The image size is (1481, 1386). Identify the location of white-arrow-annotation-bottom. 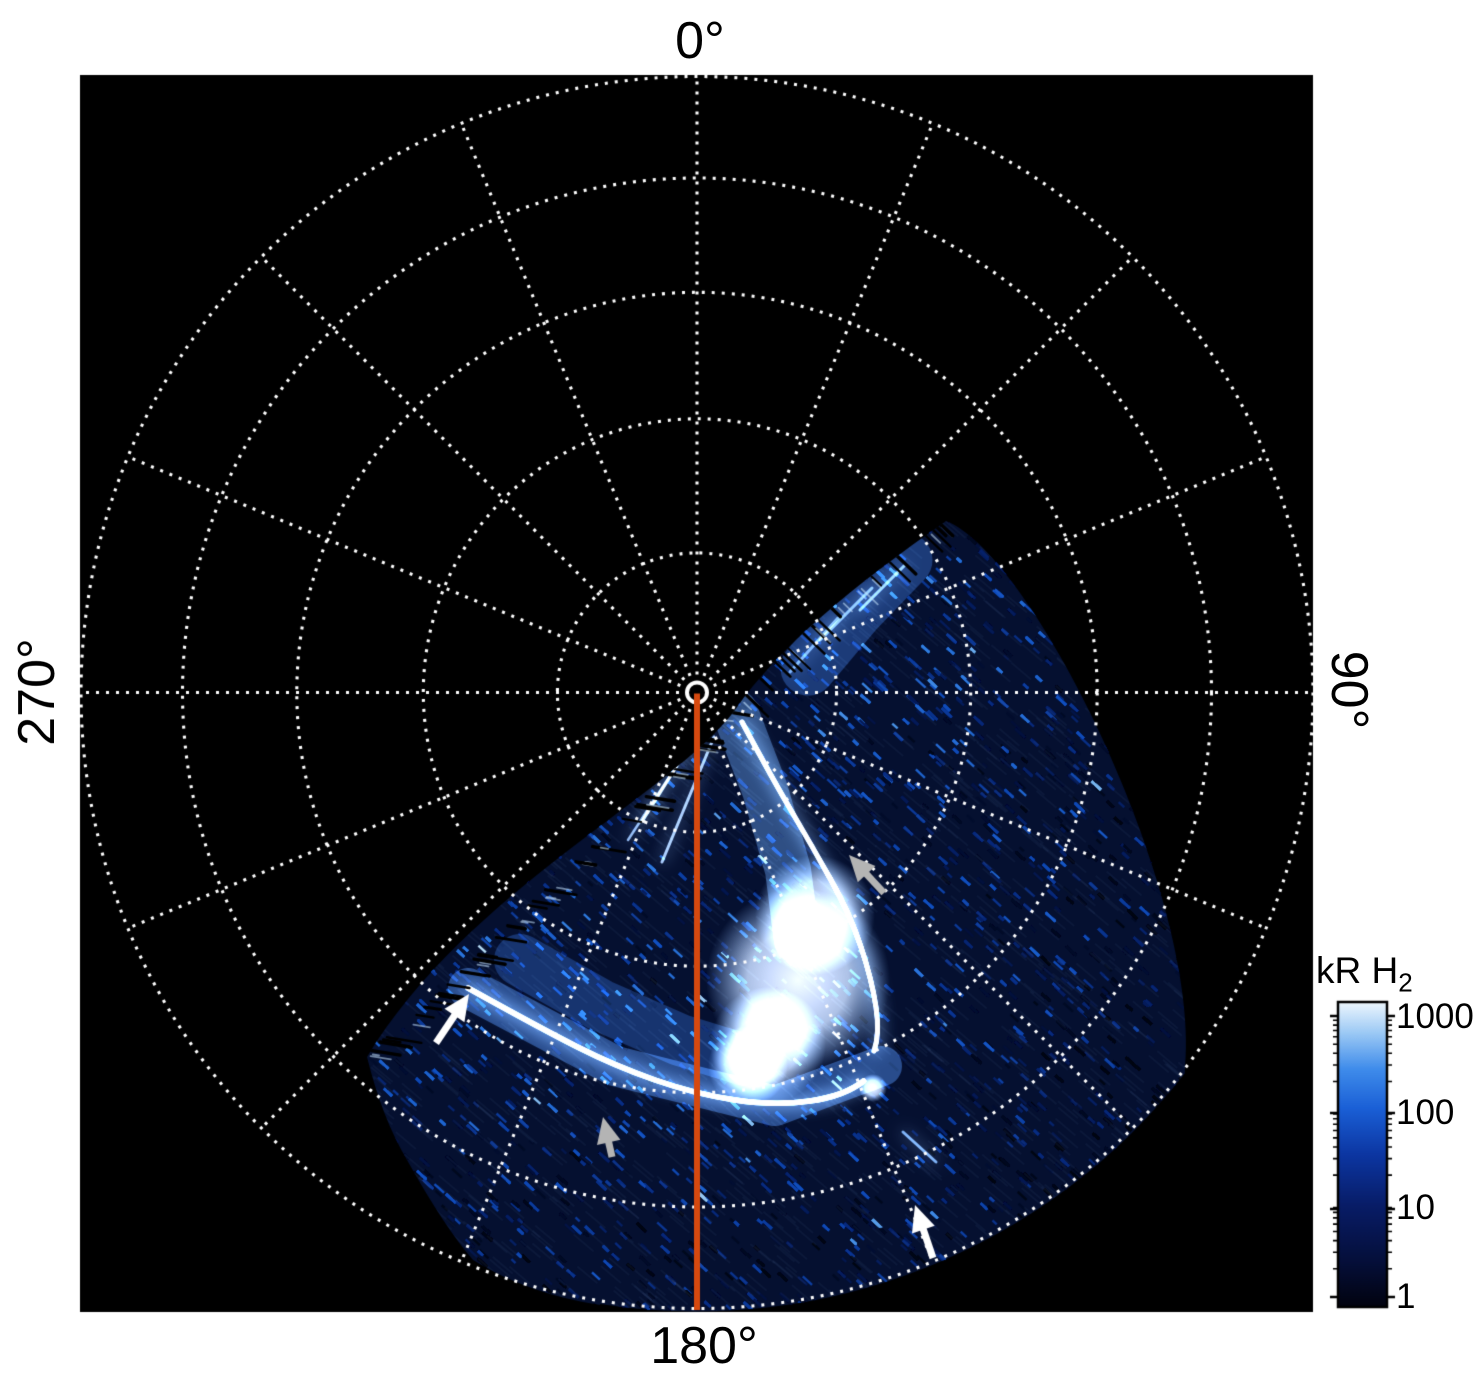
(915, 1205).